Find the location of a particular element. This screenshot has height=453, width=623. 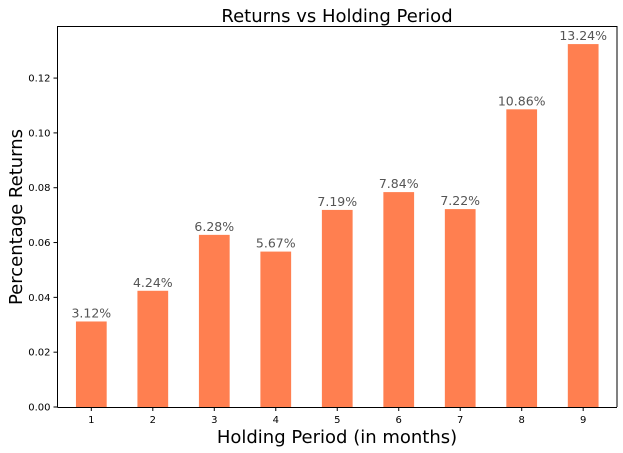

x-axis-ticks: 1 2 3 4 5 6 7 8 9 is located at coordinates (337, 416).